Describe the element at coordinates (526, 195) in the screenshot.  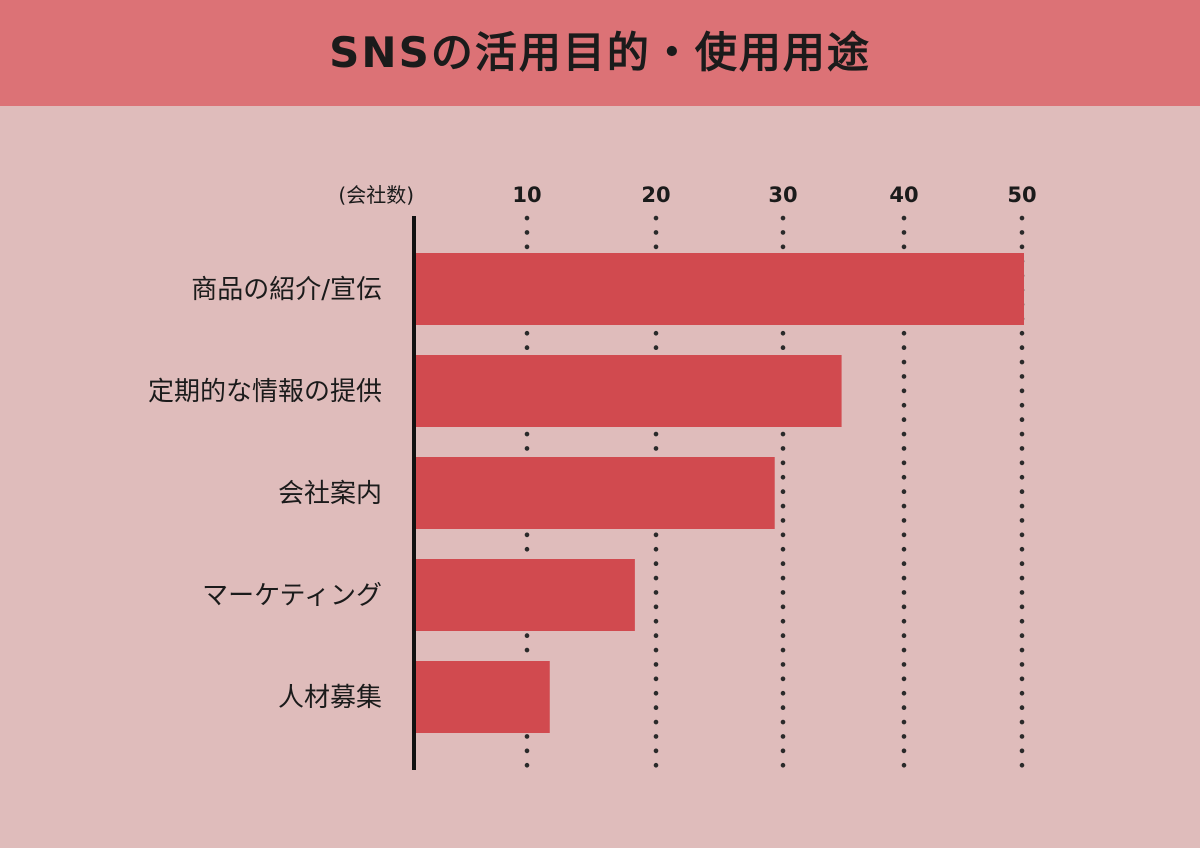
I see `x-tick-label-10: 10` at that location.